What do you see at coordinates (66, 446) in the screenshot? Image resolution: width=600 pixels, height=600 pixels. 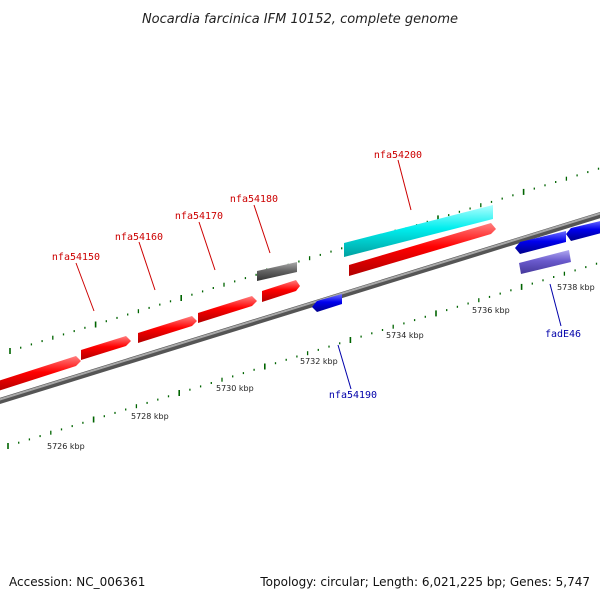 I see `scale-label-5726: 5726 kbp` at bounding box center [66, 446].